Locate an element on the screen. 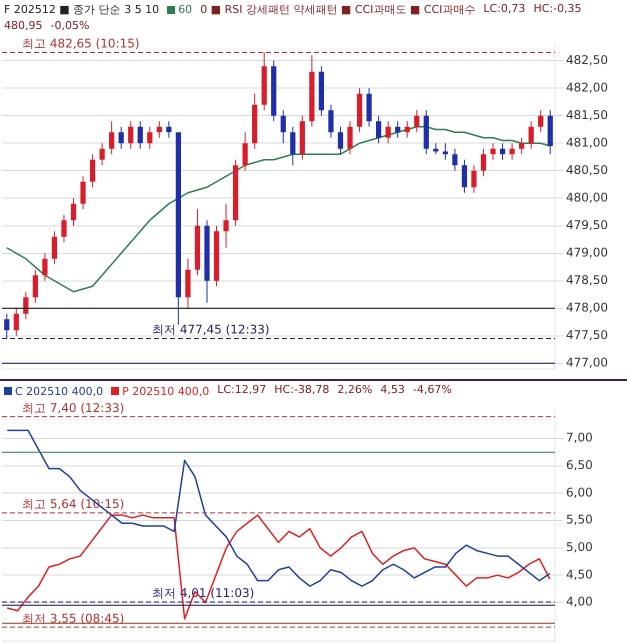 The width and height of the screenshot is (627, 644). y-tick-label: 5,50 is located at coordinates (579, 519).